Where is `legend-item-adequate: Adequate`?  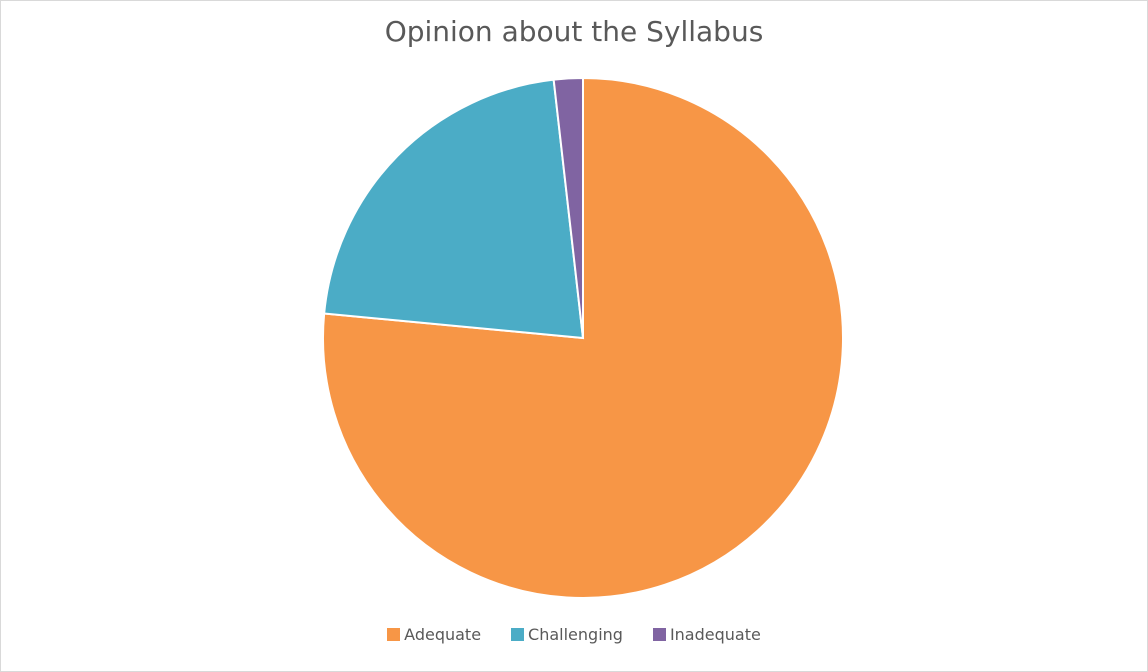 legend-item-adequate: Adequate is located at coordinates (434, 634).